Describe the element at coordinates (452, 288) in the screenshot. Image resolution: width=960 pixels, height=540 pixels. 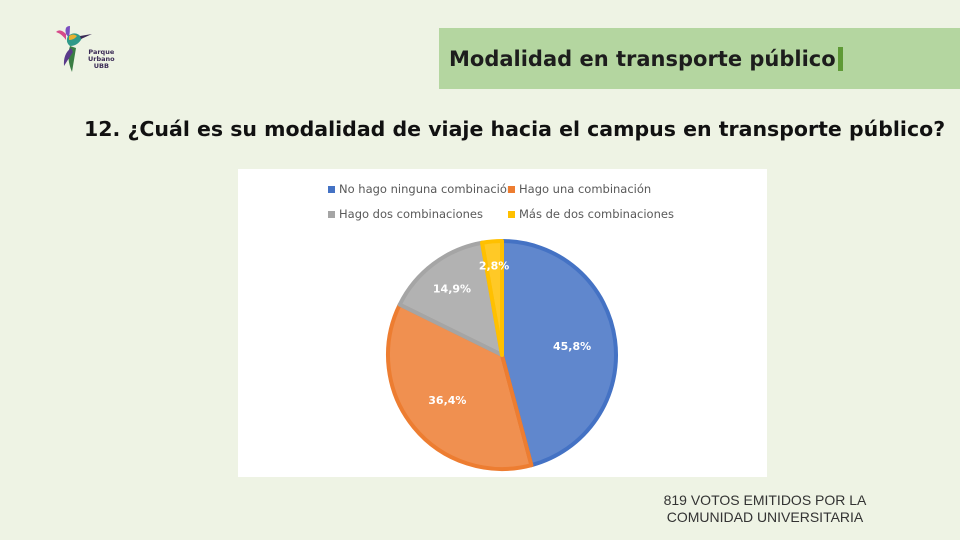
I see `data-label-3: 14,9%` at that location.